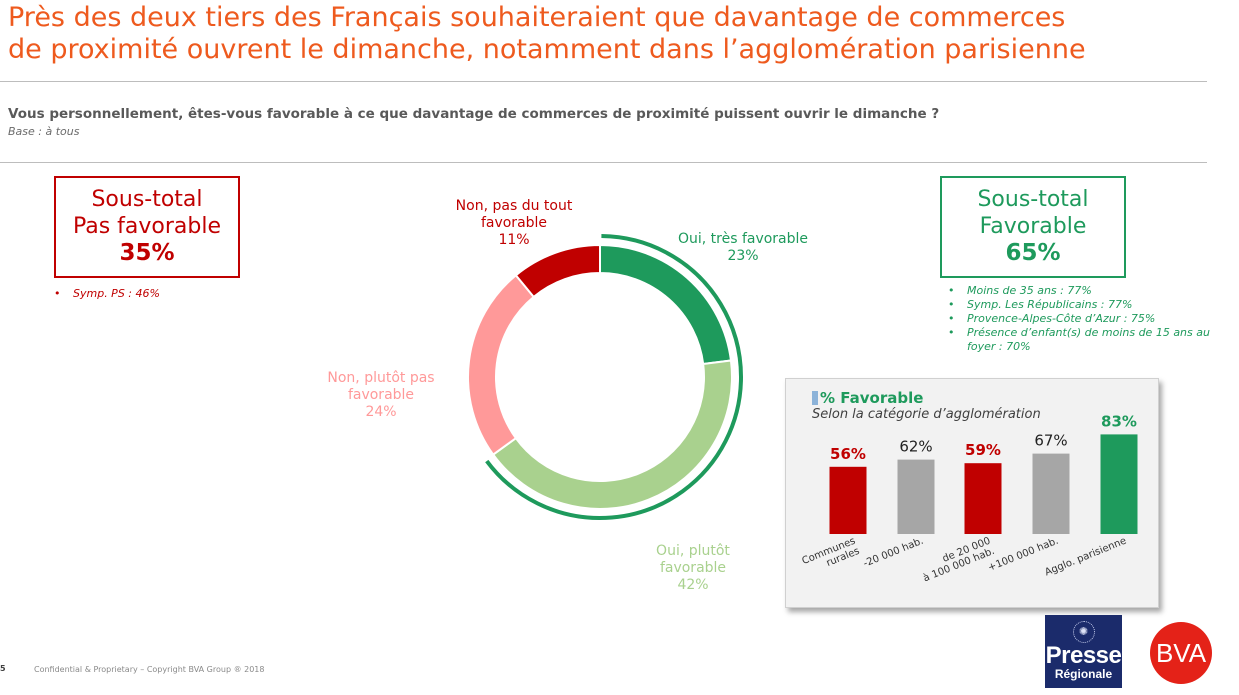 The height and width of the screenshot is (695, 1239). What do you see at coordinates (1083, 291) in the screenshot?
I see `bullet-item: Moins de 35 ans : 77%` at bounding box center [1083, 291].